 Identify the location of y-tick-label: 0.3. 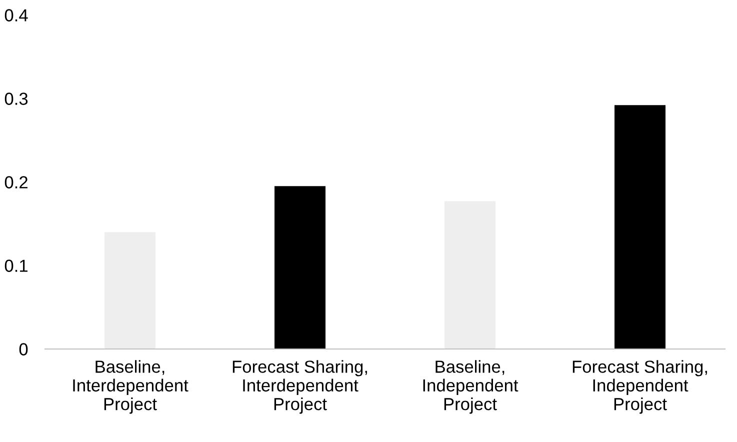
(16, 98).